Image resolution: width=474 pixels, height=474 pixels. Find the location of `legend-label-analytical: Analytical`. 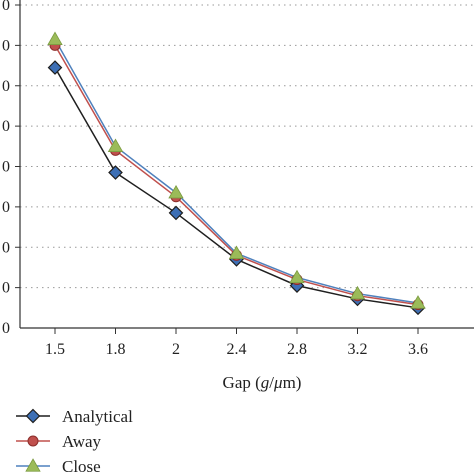

legend-label-analytical: Analytical is located at coordinates (97, 416).